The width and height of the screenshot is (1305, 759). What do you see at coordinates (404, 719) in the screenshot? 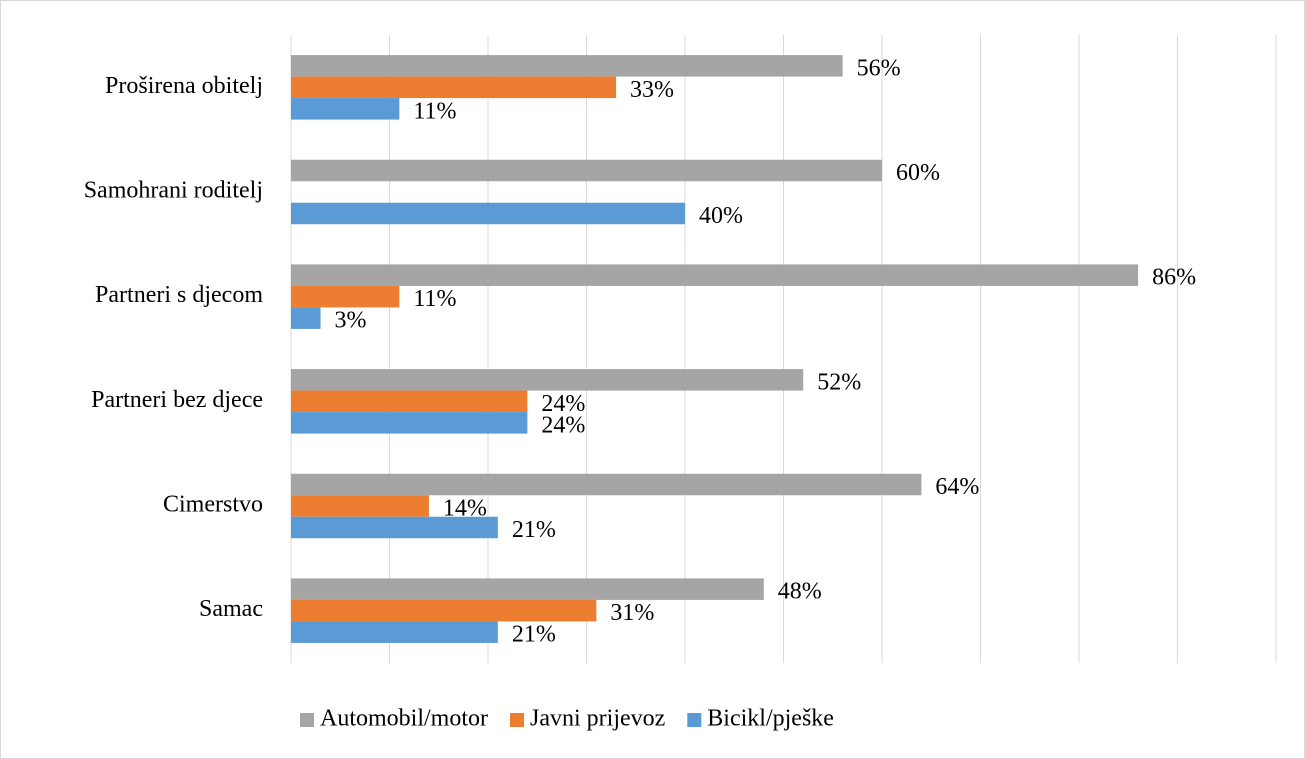
I see `legend-label: Automobil/motor` at bounding box center [404, 719].